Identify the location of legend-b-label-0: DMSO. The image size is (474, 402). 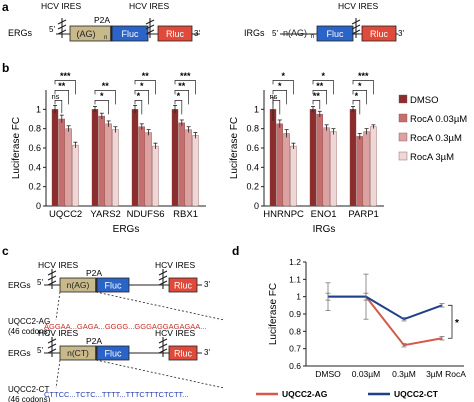
(424, 100).